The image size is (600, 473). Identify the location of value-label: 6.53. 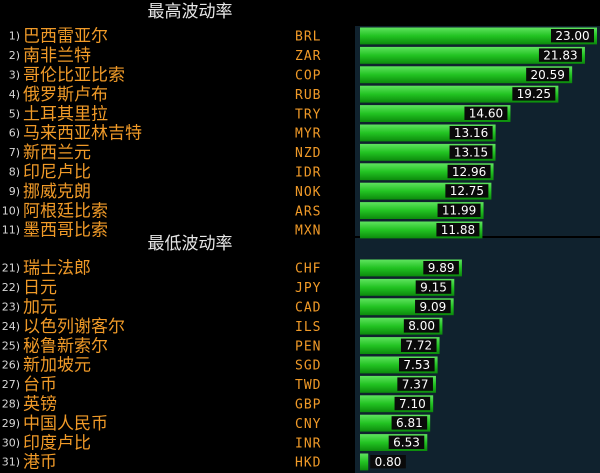
(406, 443).